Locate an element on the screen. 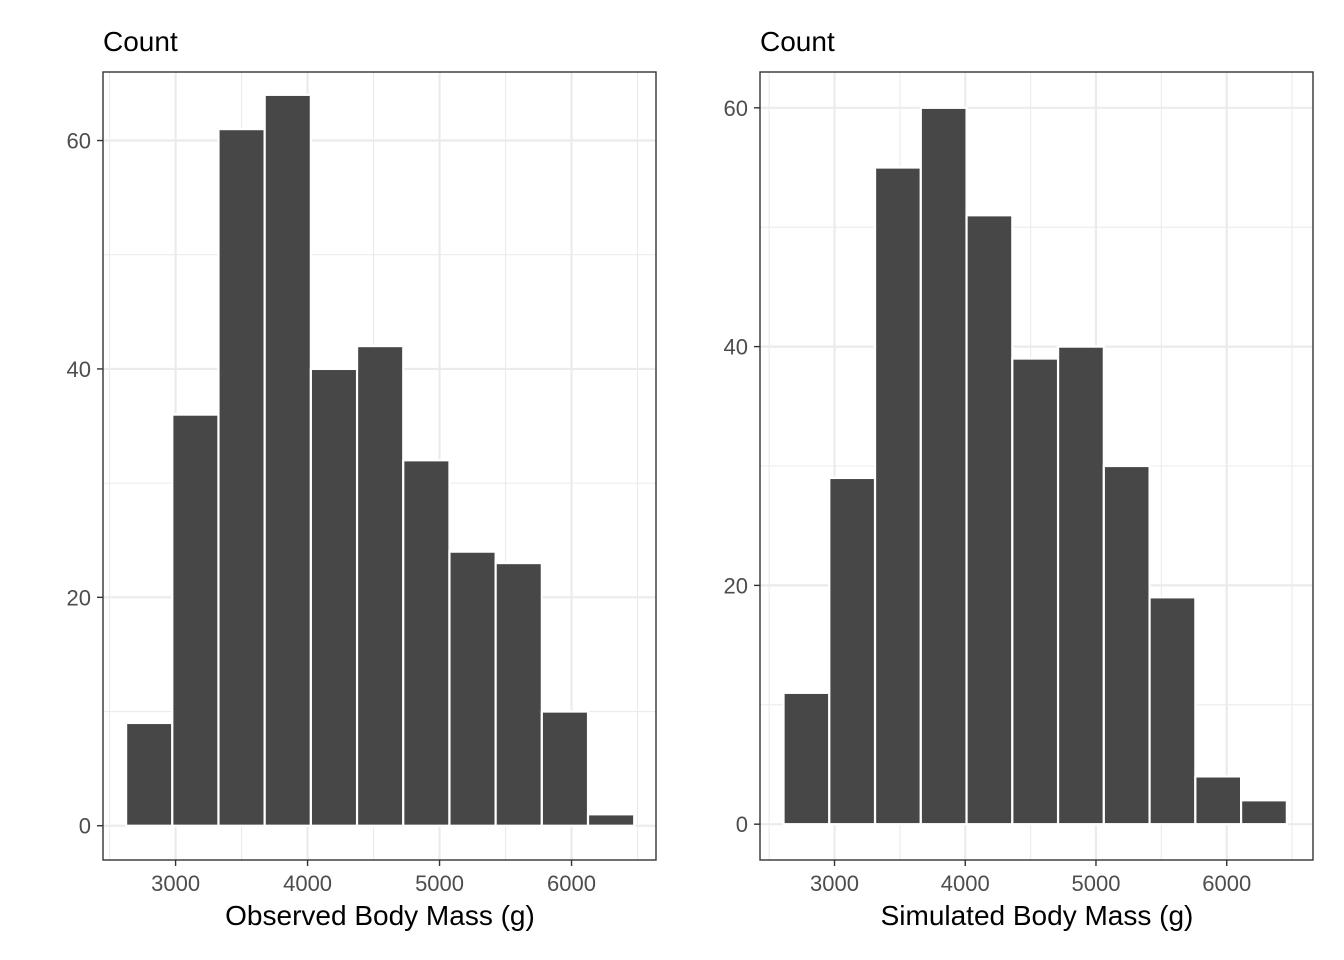 The height and width of the screenshot is (960, 1344). y-axis-title-simulated: Count is located at coordinates (797, 41).